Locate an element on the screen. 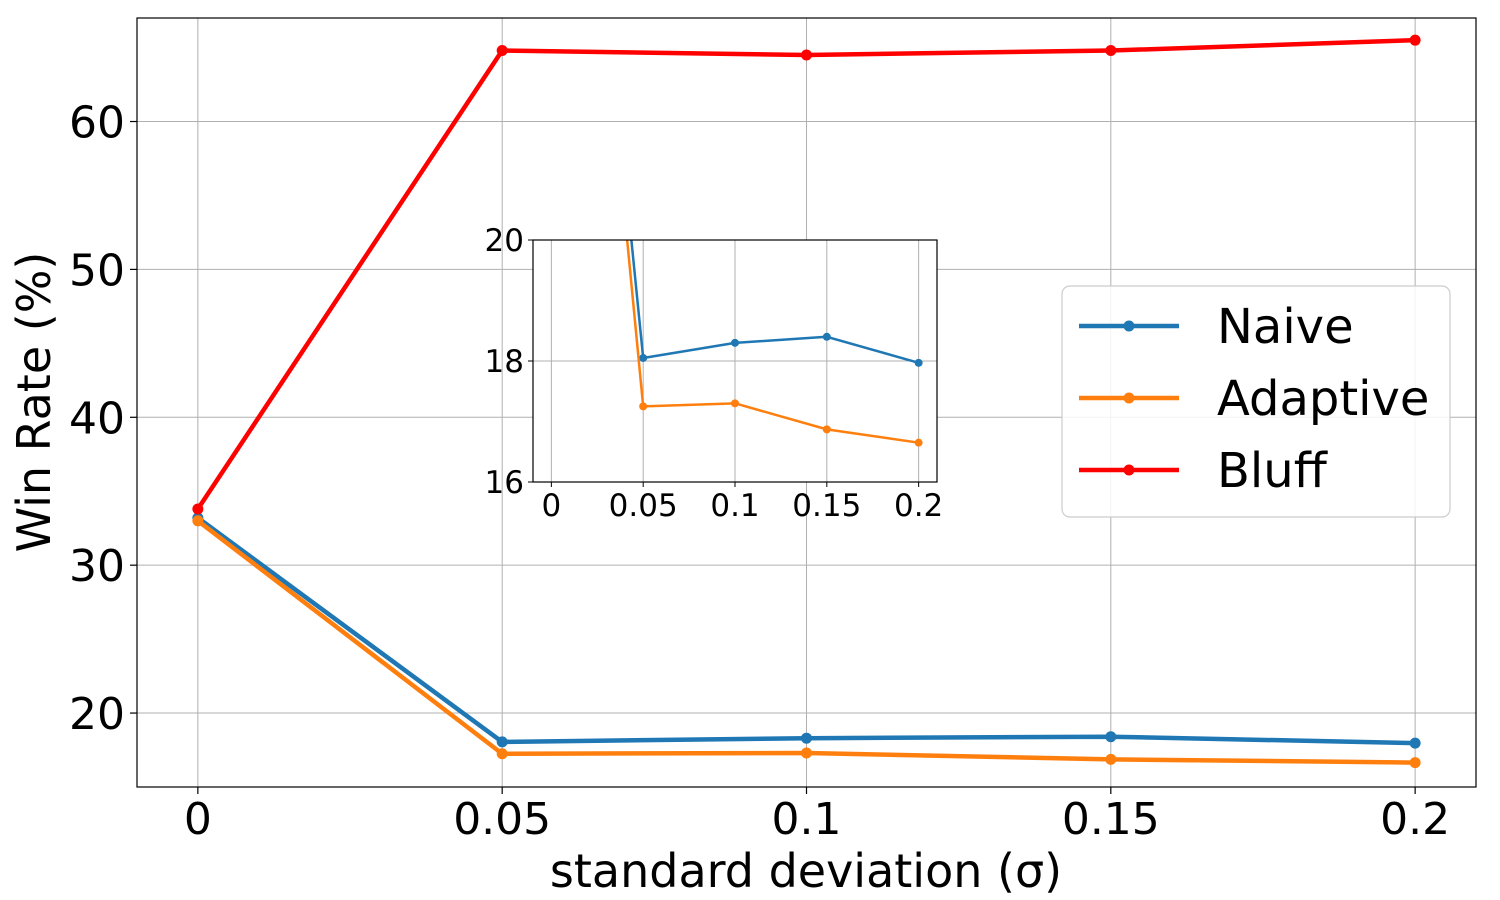  main-x-tick-label: 0.2 is located at coordinates (1415, 819).